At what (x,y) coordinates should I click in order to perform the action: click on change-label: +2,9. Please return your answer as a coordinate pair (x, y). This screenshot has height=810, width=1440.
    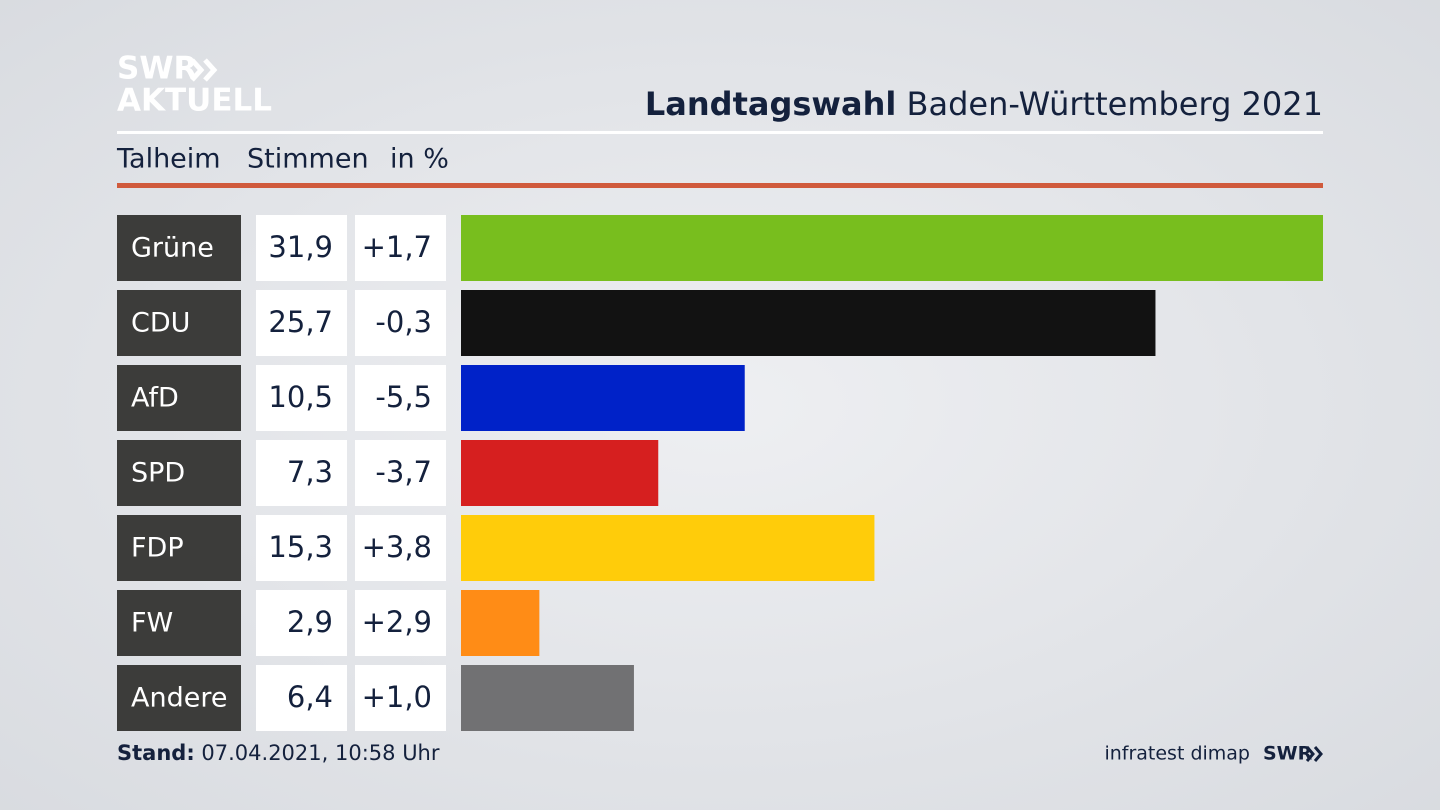
    Looking at the image, I should click on (397, 622).